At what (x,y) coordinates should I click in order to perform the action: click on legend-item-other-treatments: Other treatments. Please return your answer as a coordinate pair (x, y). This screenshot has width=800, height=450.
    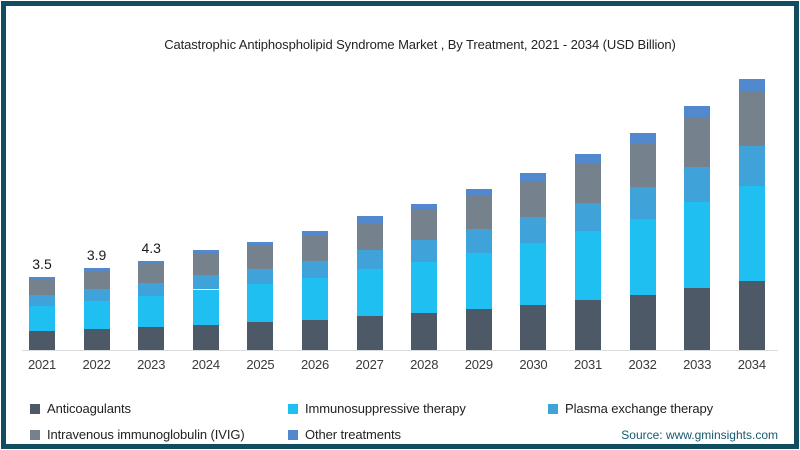
    Looking at the image, I should click on (344, 434).